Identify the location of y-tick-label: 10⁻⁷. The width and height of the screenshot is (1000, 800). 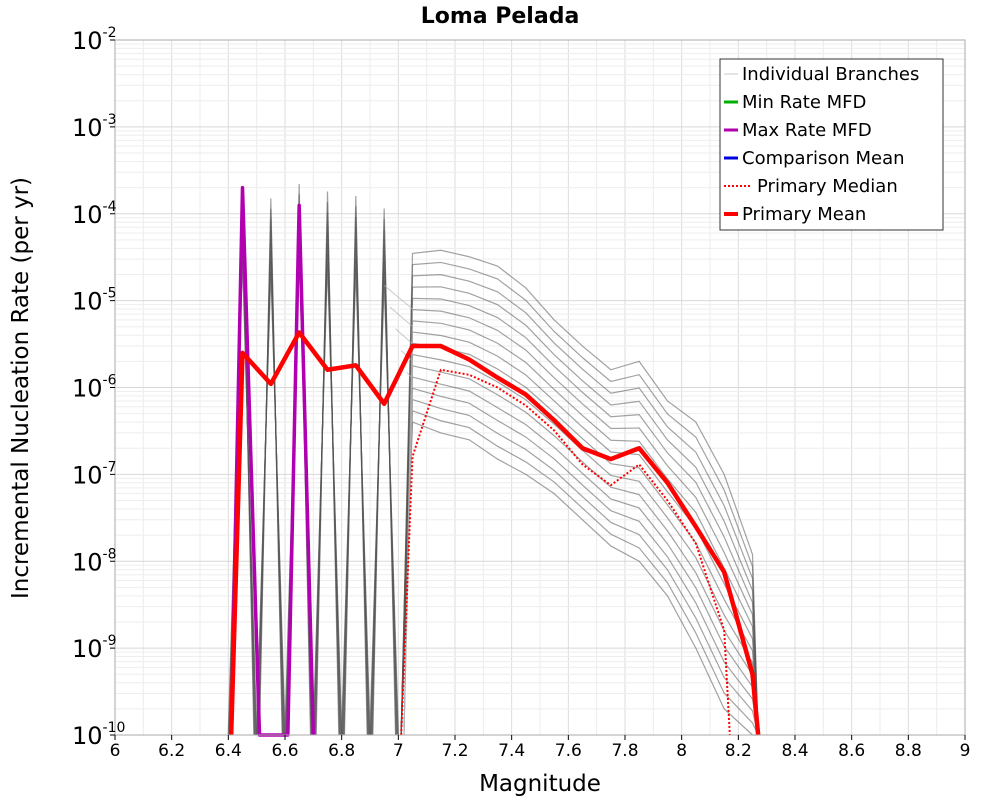
(94, 474).